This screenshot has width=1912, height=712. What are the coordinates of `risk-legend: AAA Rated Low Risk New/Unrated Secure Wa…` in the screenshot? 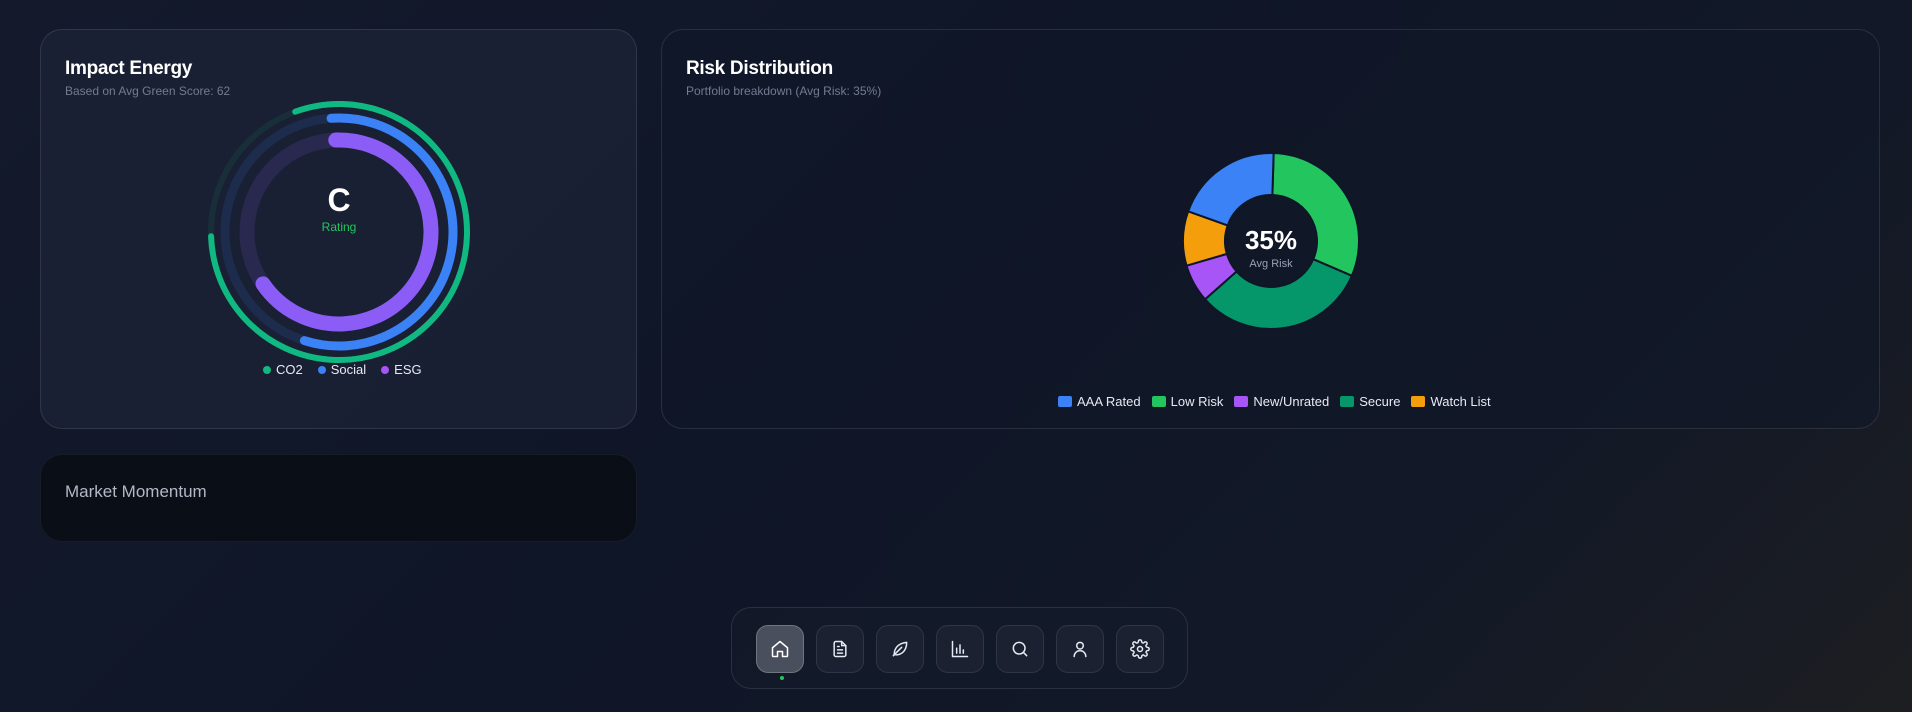 It's located at (1274, 401).